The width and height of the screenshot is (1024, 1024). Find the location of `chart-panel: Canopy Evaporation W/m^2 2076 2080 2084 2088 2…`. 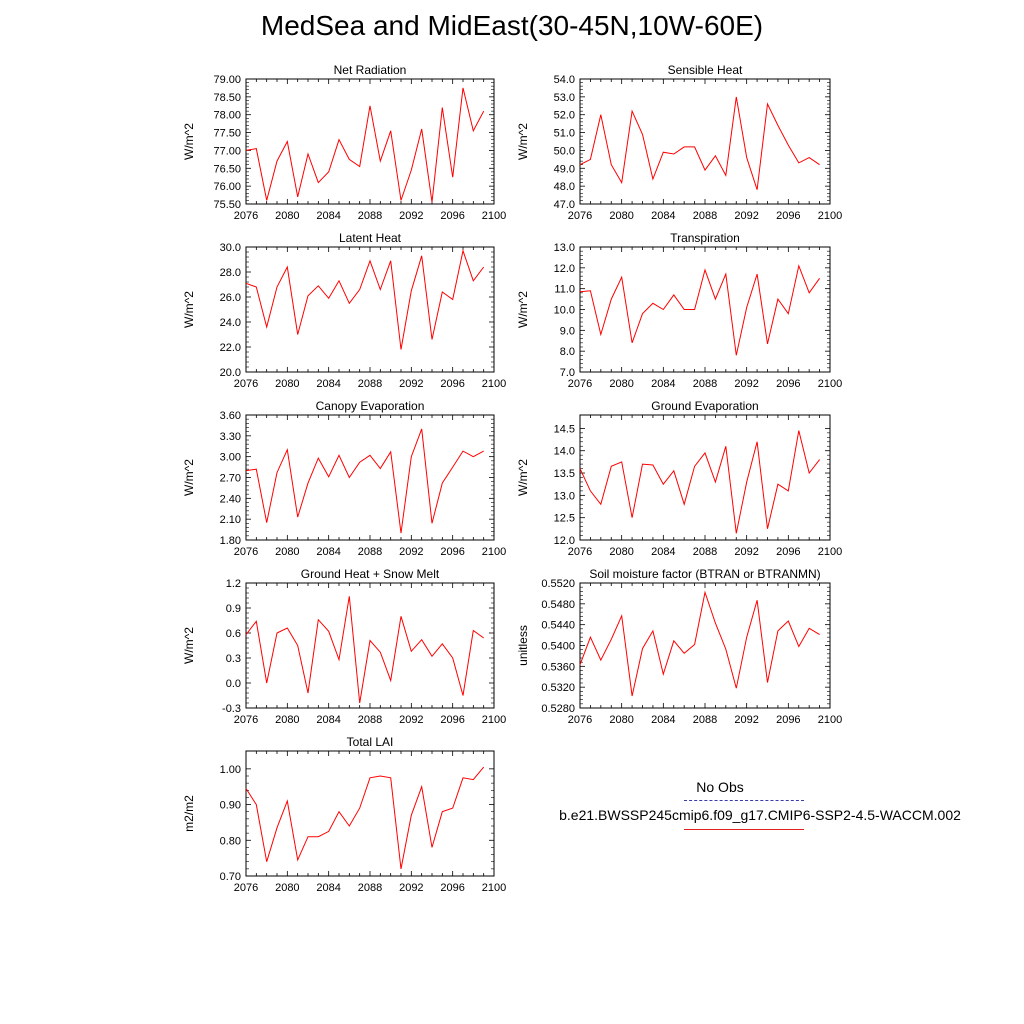

chart-panel: Canopy Evaporation W/m^2 2076 2080 2084 2088 2… is located at coordinates (344, 478).